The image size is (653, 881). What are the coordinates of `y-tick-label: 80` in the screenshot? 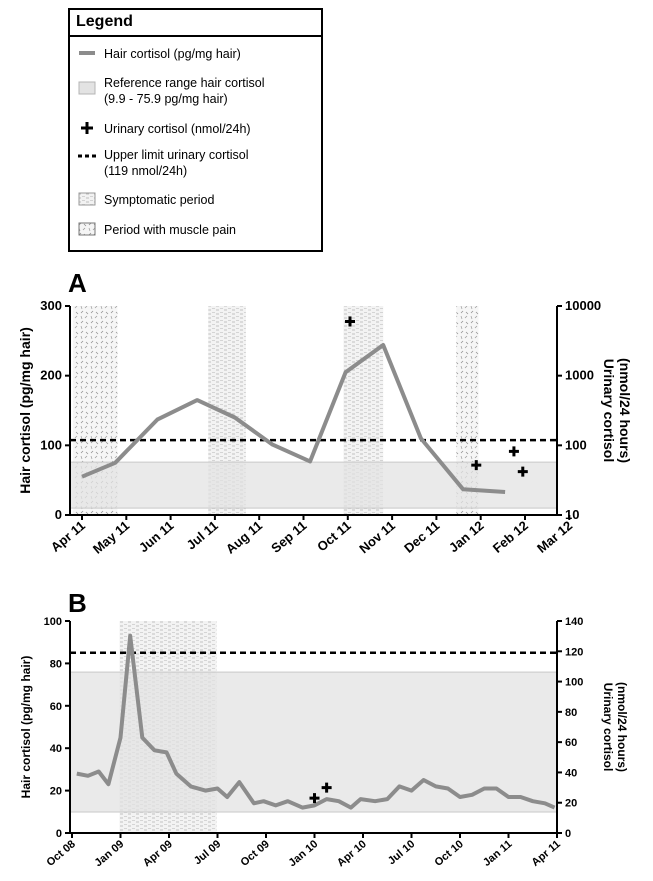 It's located at (56, 664).